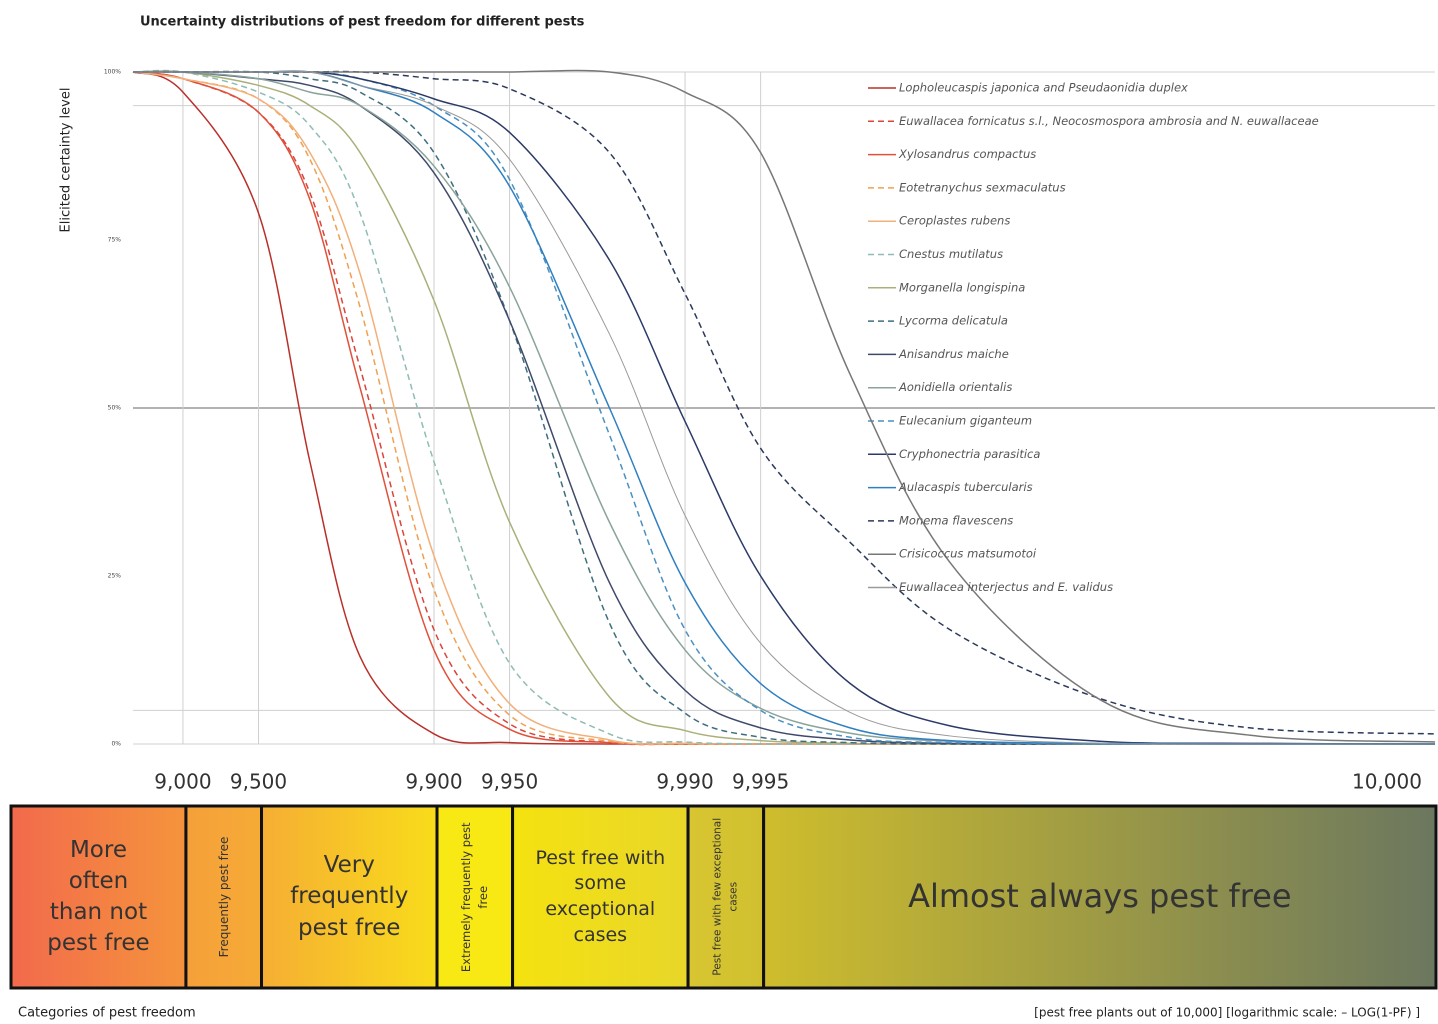  What do you see at coordinates (115, 408) in the screenshot?
I see `y-tick-label: 50%` at bounding box center [115, 408].